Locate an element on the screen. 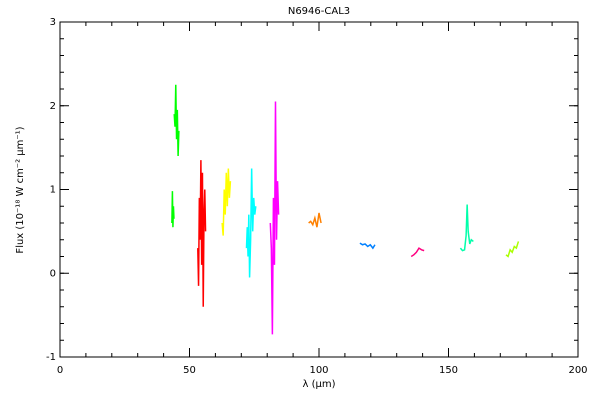  y-tick-label: 3 is located at coordinates (53, 22).